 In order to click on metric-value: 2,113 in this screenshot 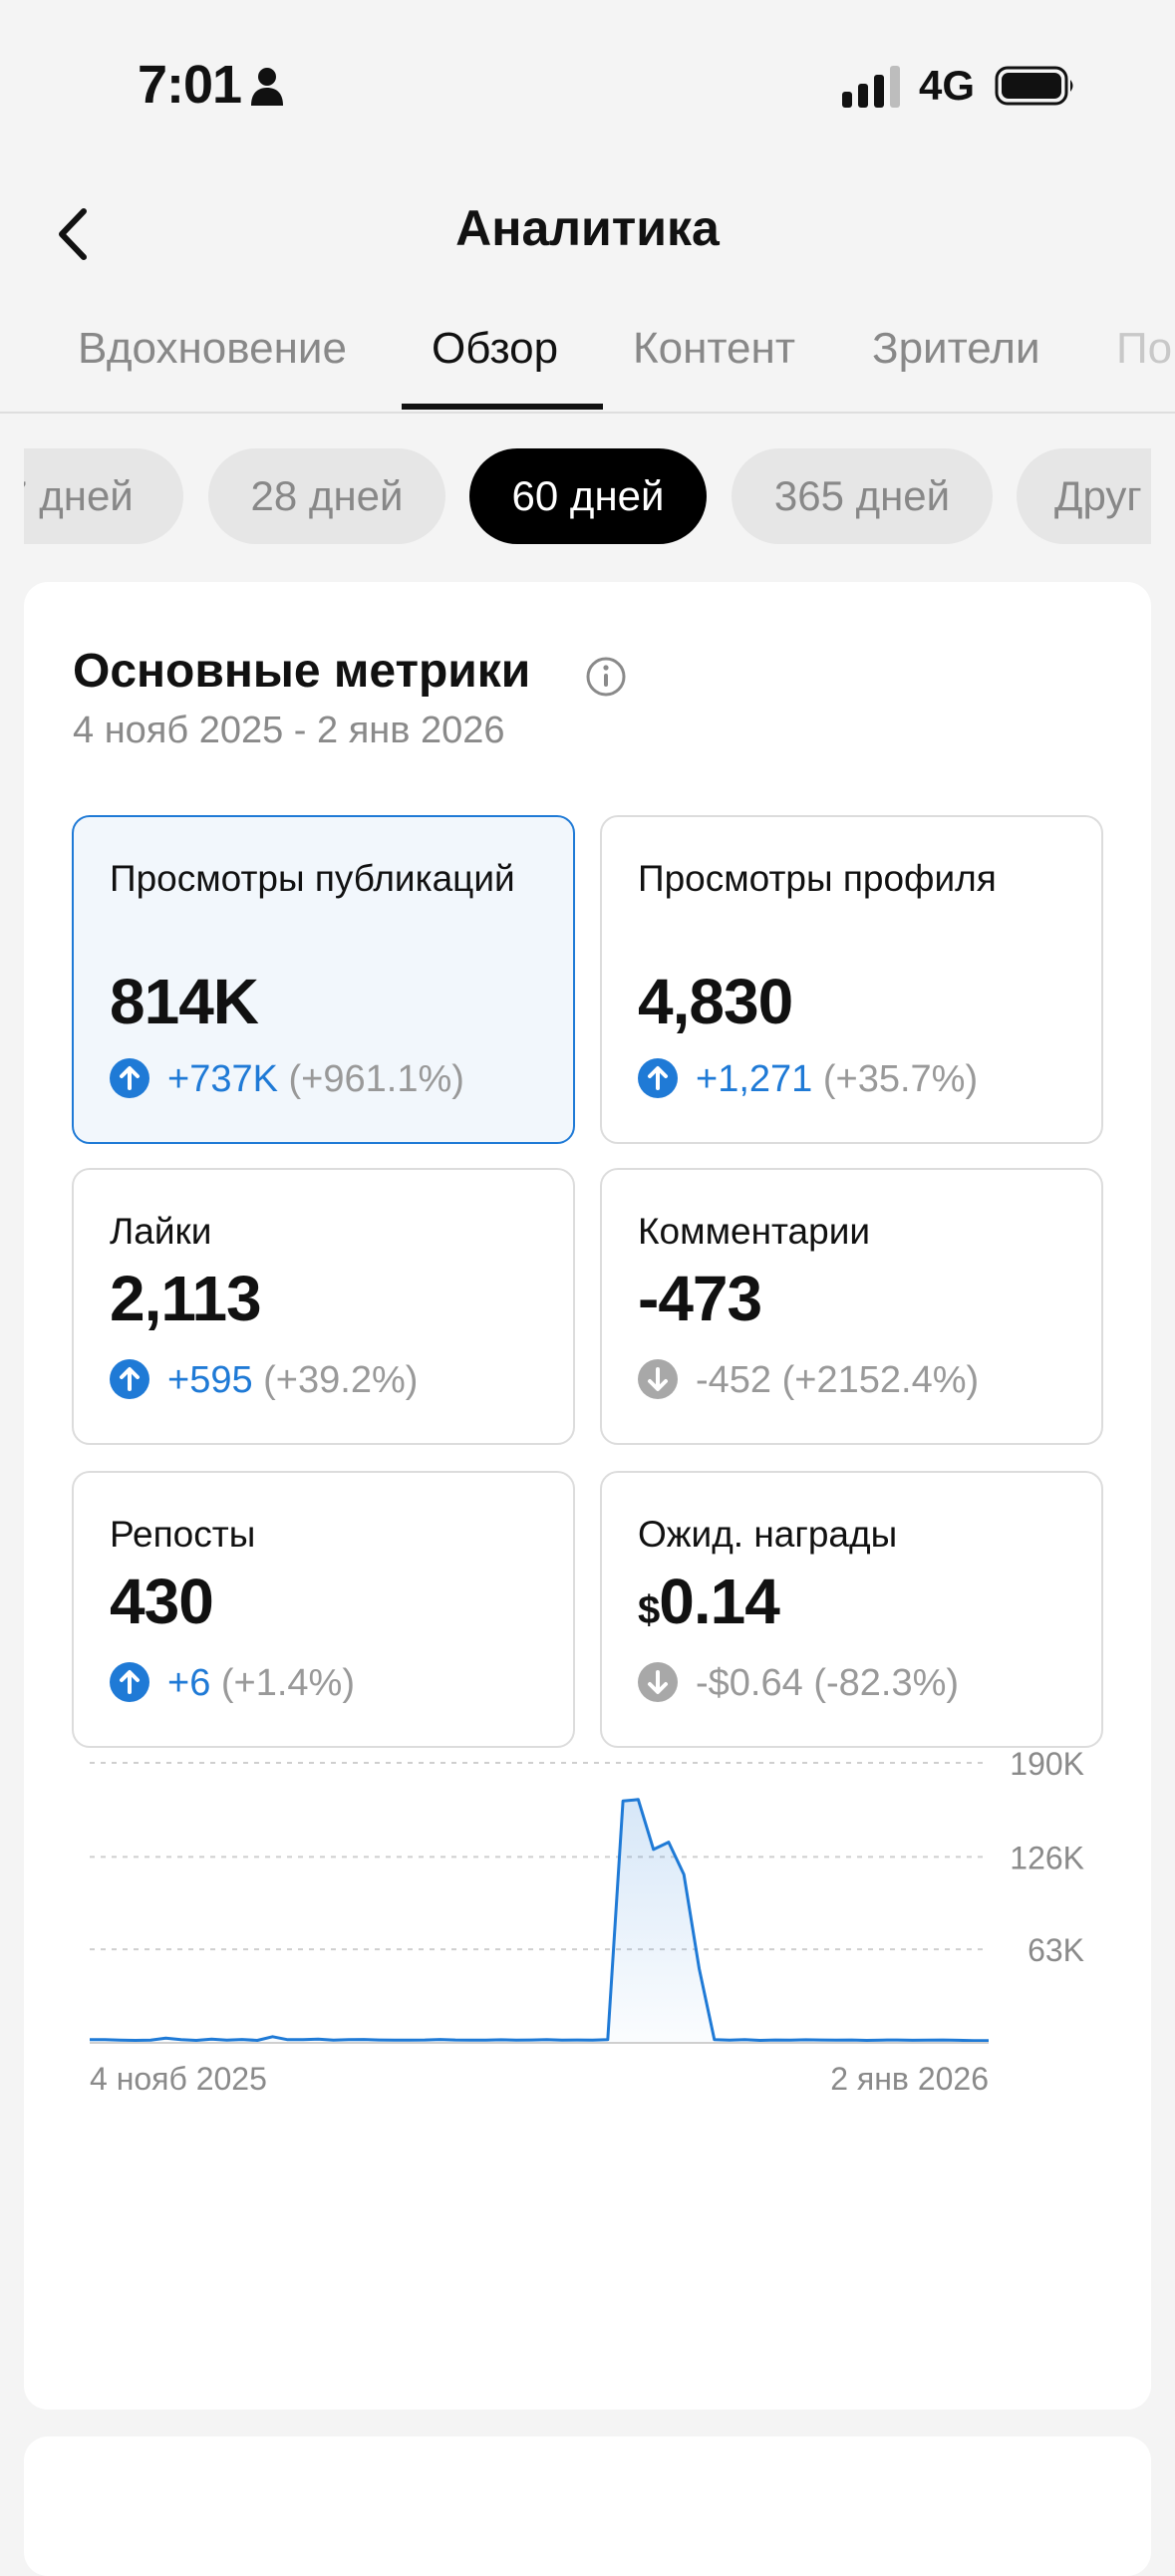, I will do `click(186, 1298)`.